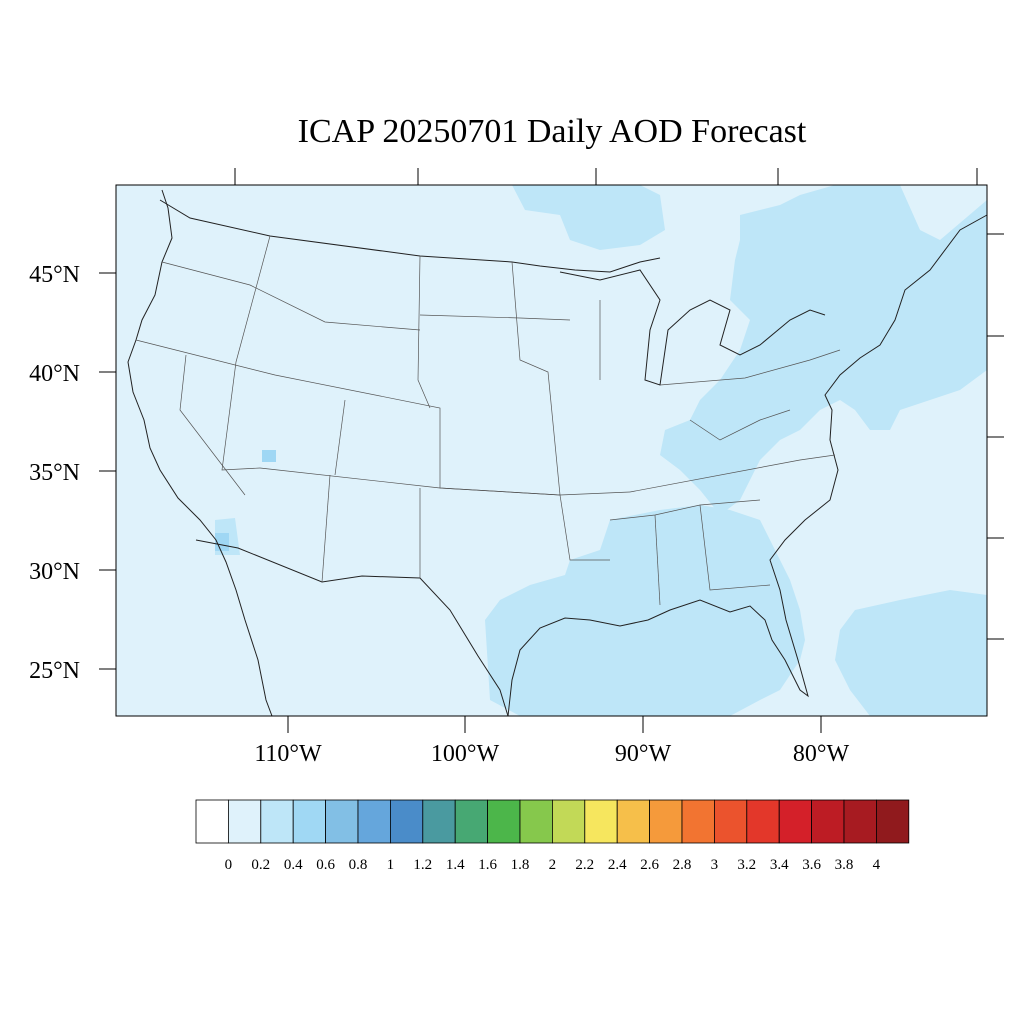 This screenshot has width=1024, height=1024. I want to click on colorbar-label: 3.8, so click(844, 865).